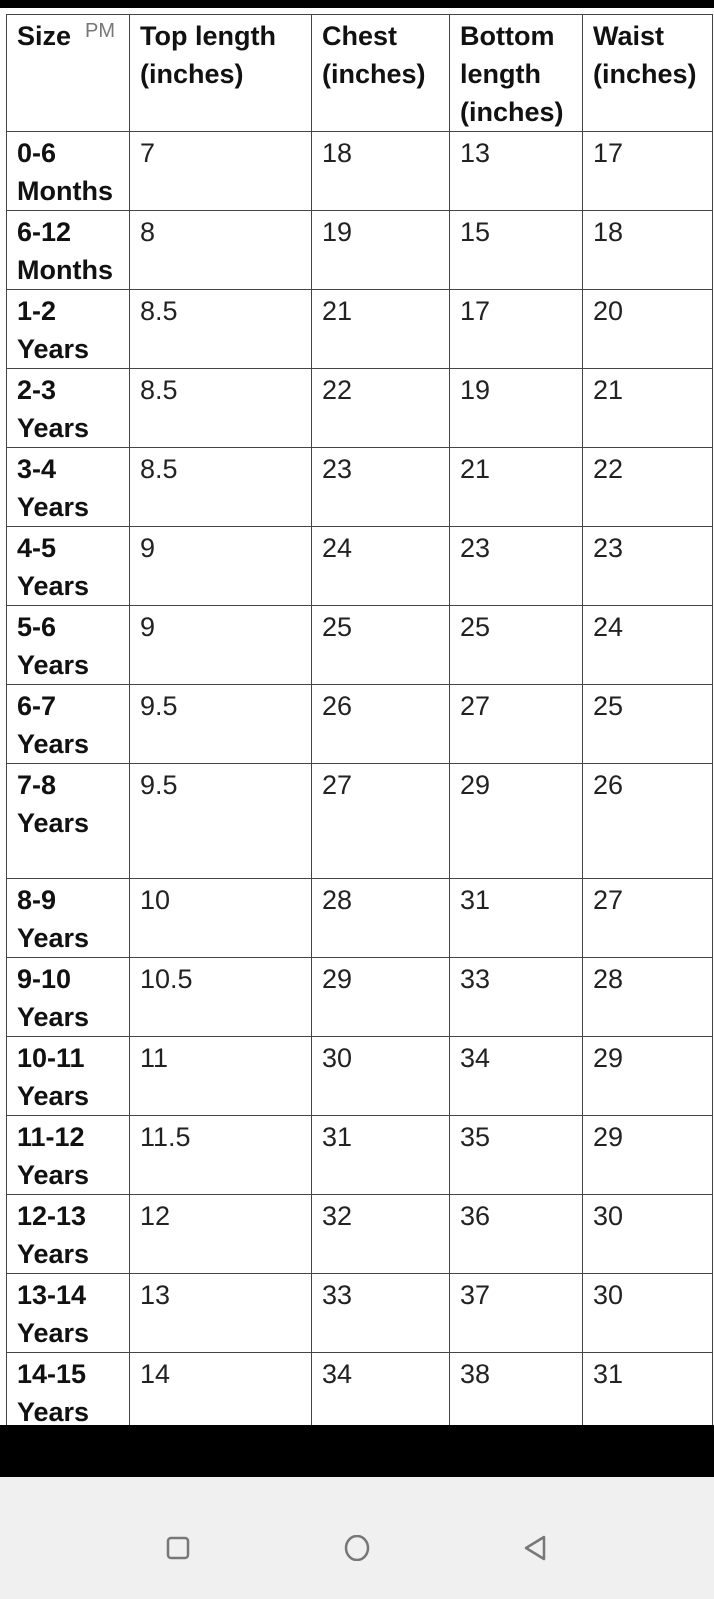  Describe the element at coordinates (68, 997) in the screenshot. I see `size-cell: 9-10 Years` at that location.